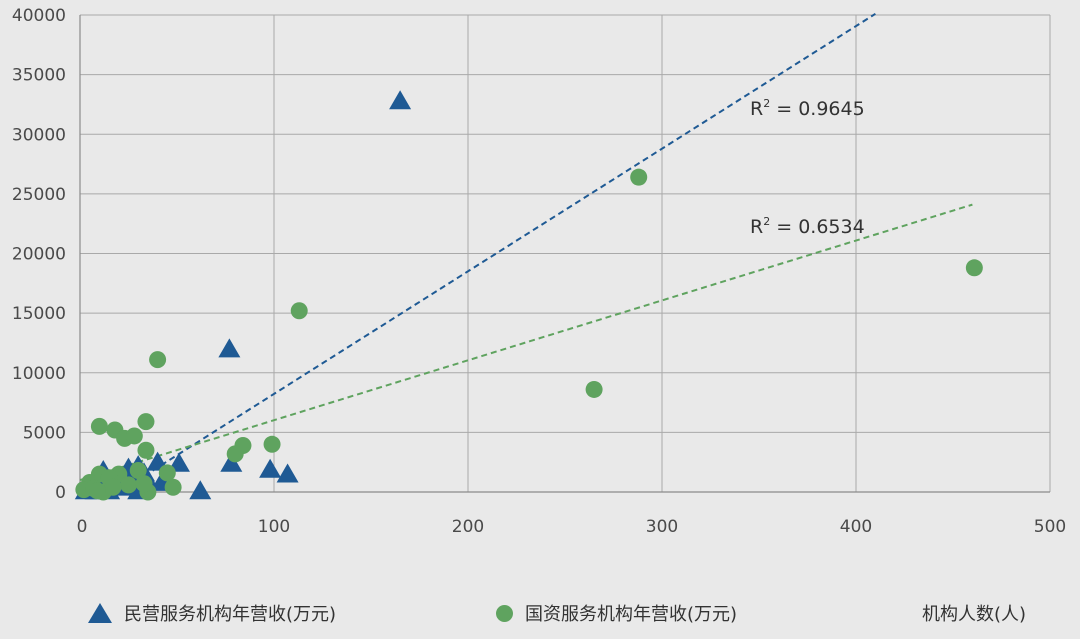 Image resolution: width=1080 pixels, height=639 pixels. I want to click on y-tick-label: 20000, so click(39, 255).